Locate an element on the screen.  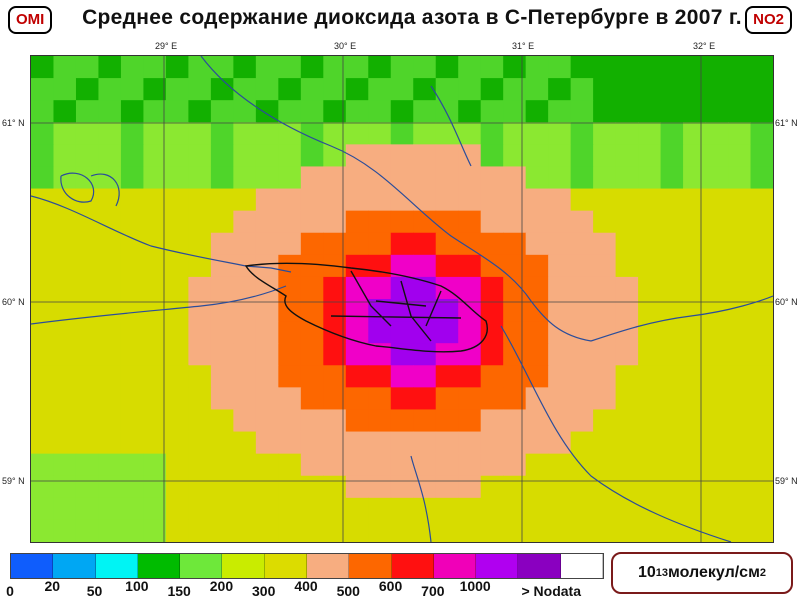
color-scale-tick: 600 is located at coordinates (390, 586).